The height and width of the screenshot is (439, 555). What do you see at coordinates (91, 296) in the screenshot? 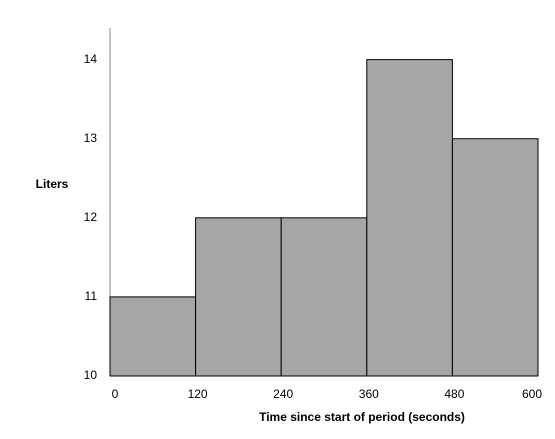
I see `y-tick-label: 11` at bounding box center [91, 296].